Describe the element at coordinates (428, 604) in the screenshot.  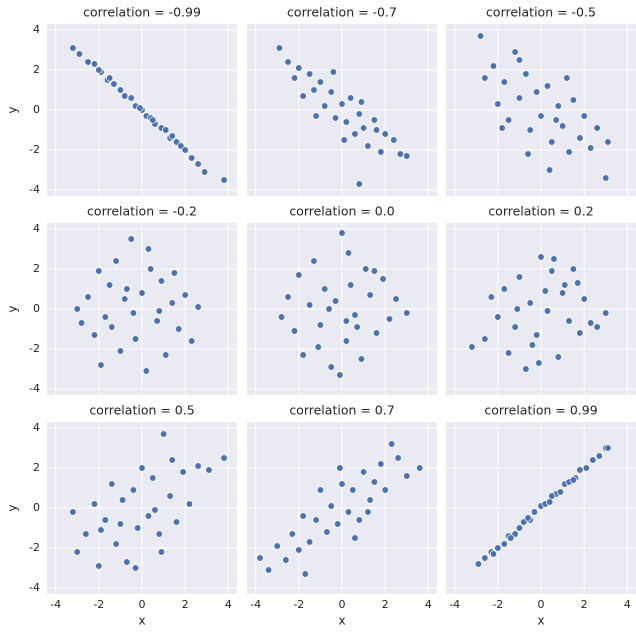
I see `x-tick-label: 4` at that location.